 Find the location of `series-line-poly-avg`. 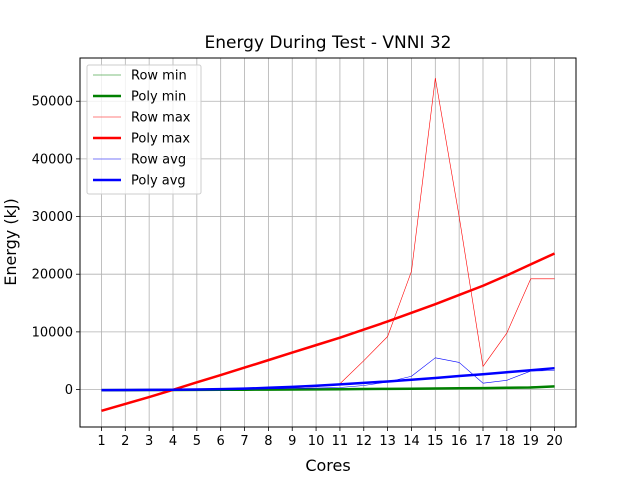

series-line-poly-avg is located at coordinates (328, 379).